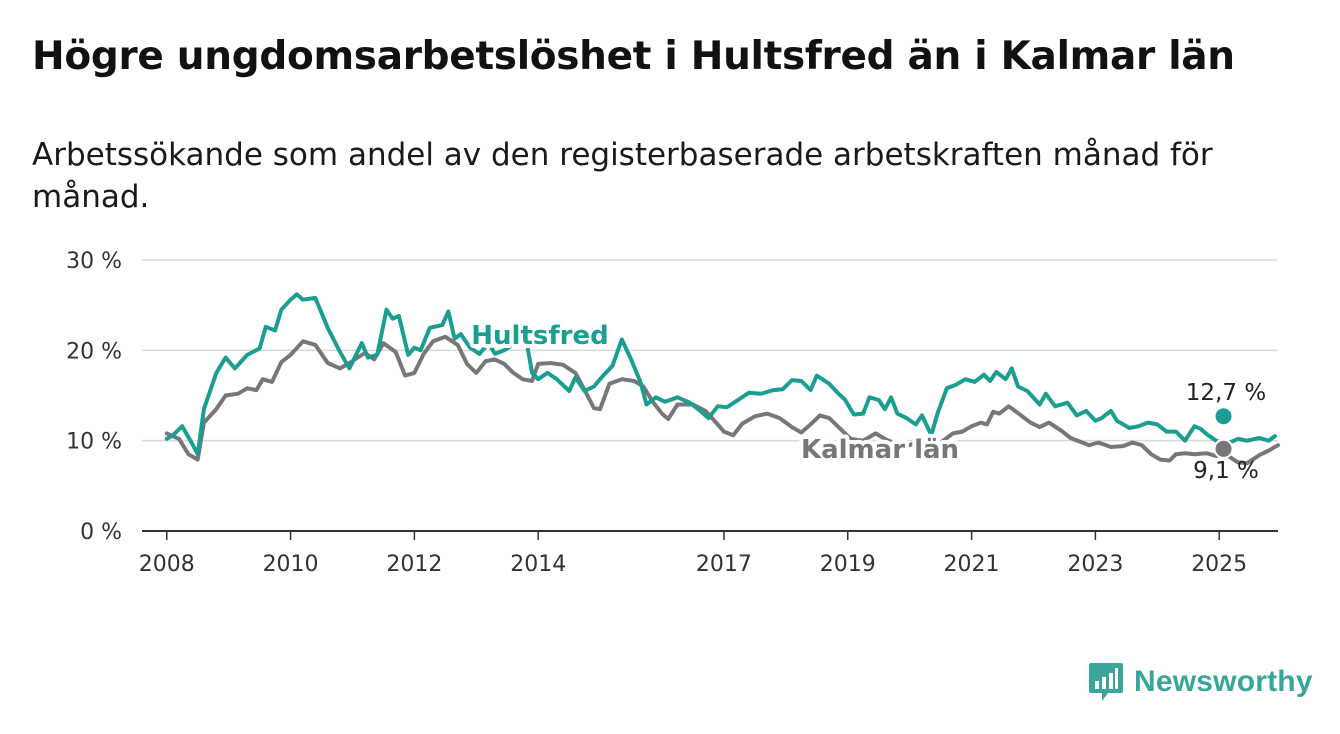 The image size is (1340, 734). What do you see at coordinates (722, 400) in the screenshot?
I see `series-line-kalmar` at bounding box center [722, 400].